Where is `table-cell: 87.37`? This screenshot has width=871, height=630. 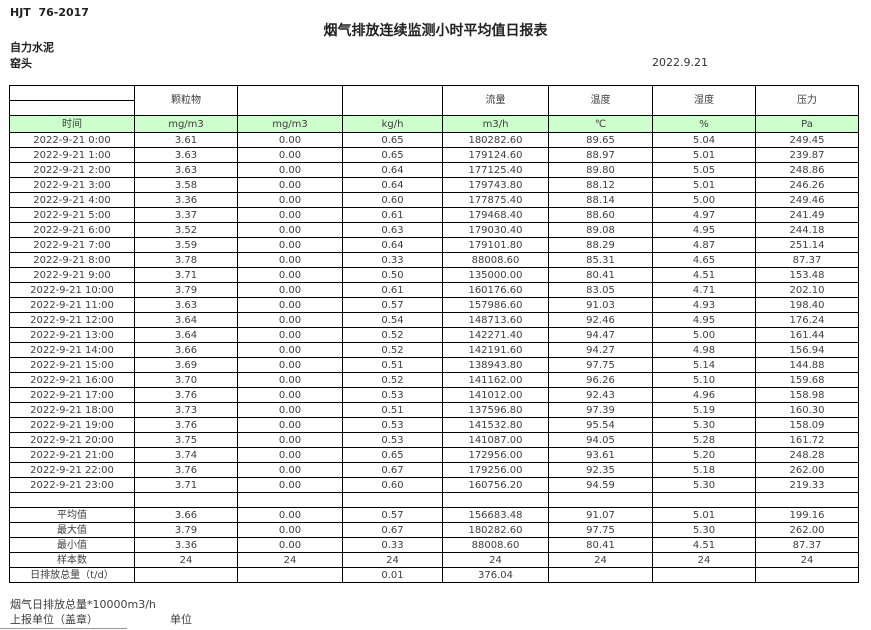
table-cell: 87.37 is located at coordinates (807, 545).